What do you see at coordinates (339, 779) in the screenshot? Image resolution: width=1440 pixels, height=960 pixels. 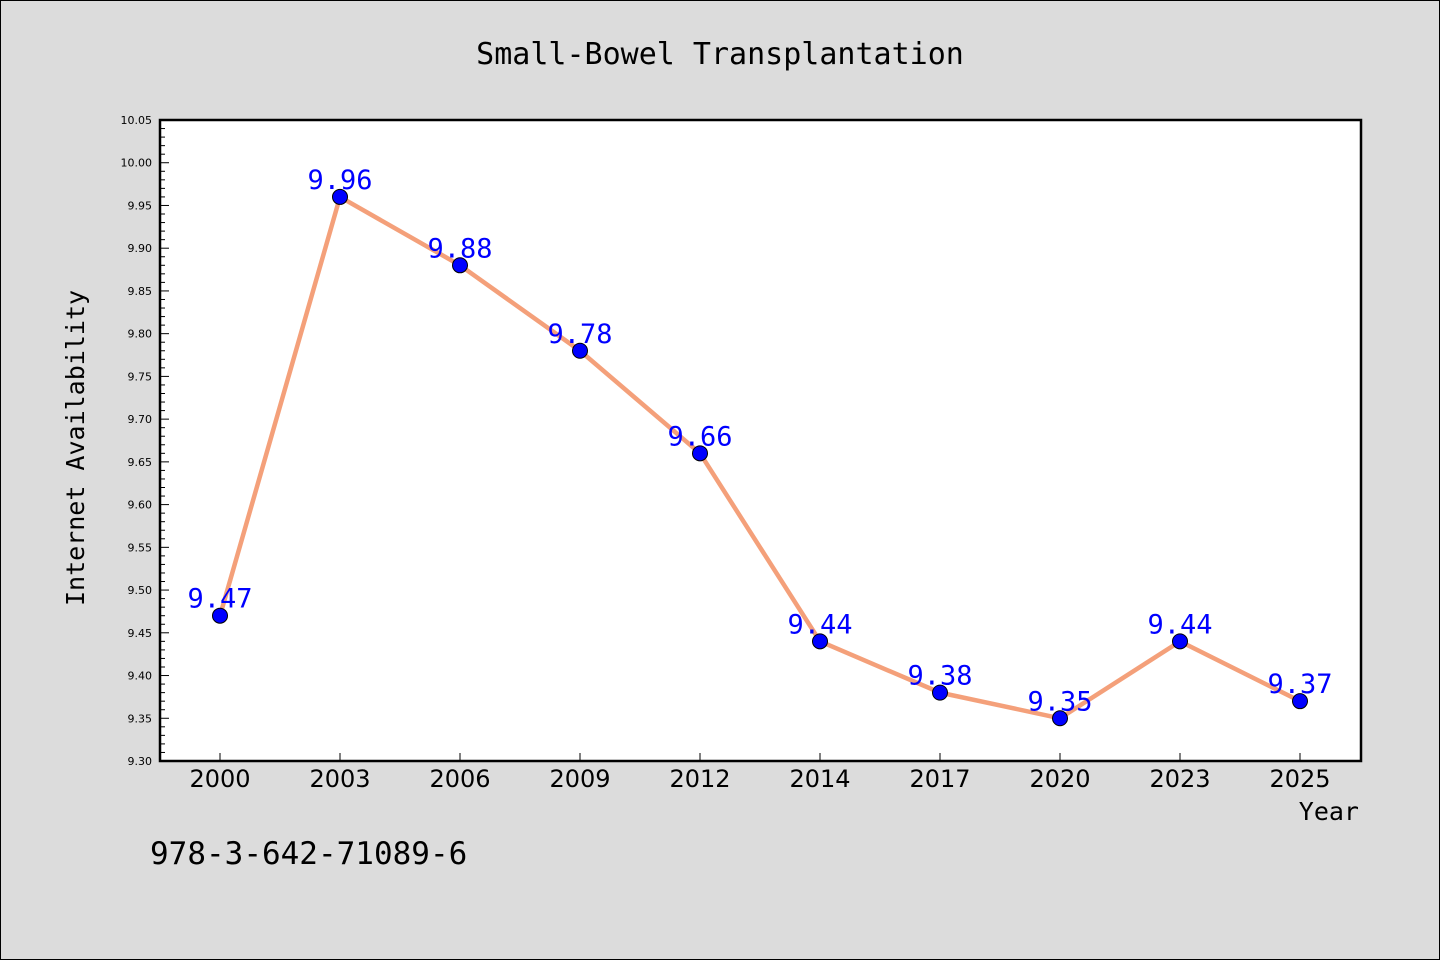 I see `x-tick-label: 2003` at bounding box center [339, 779].